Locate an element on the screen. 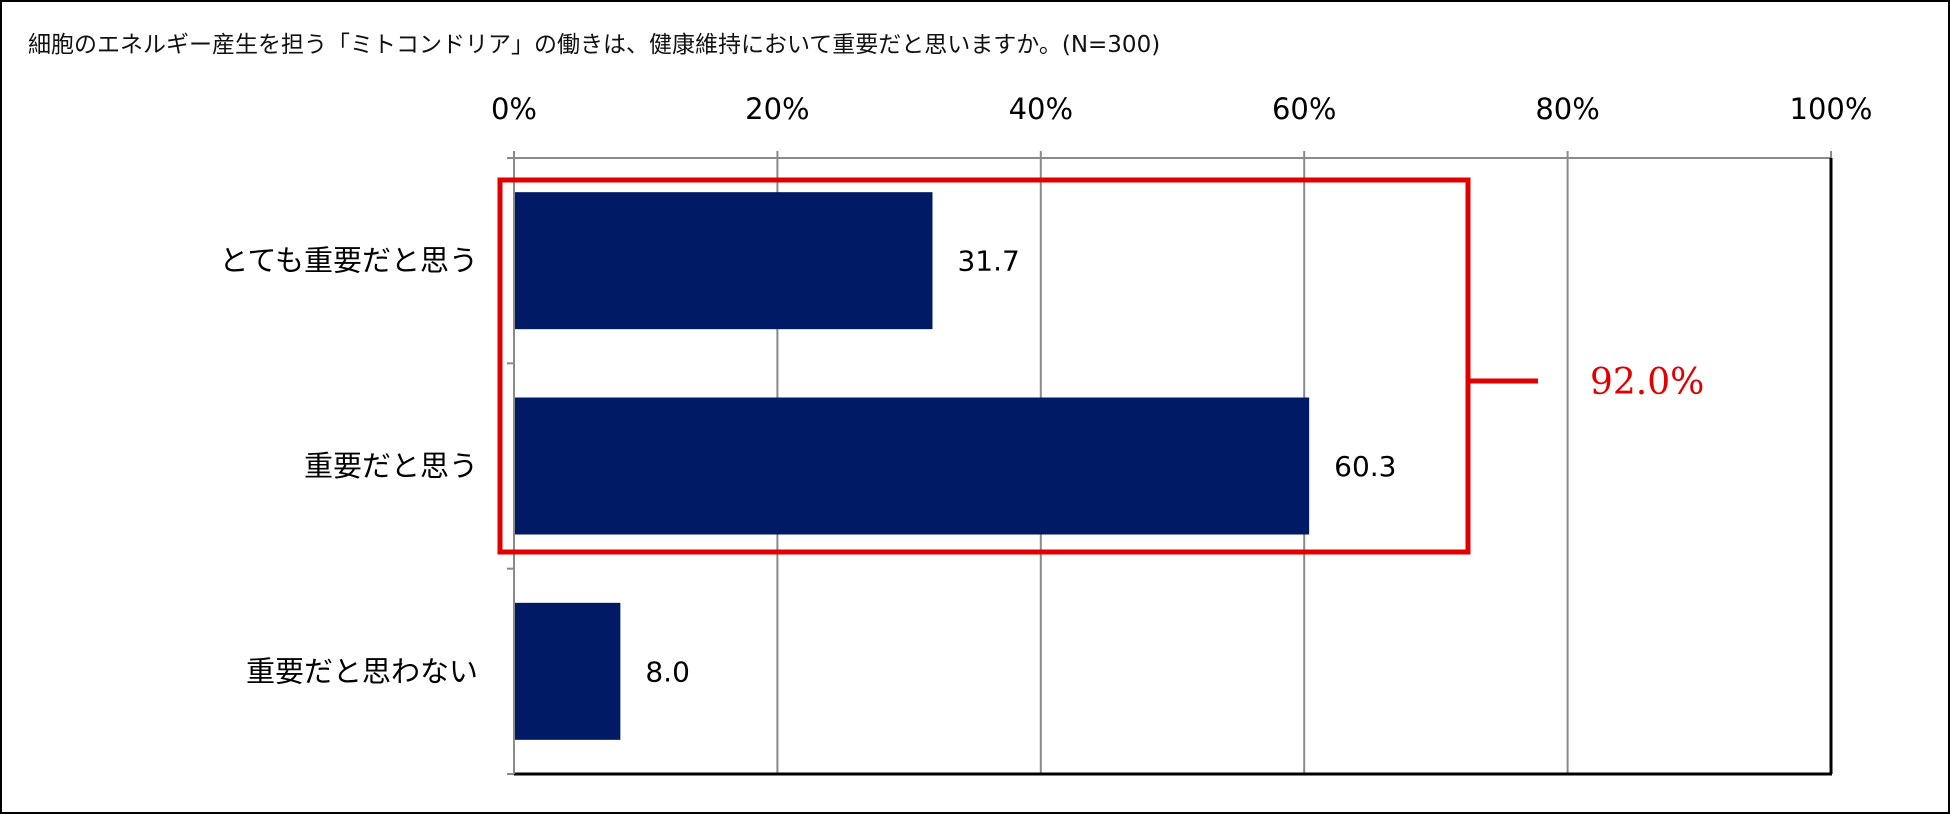 This screenshot has width=1950, height=814. data-label: 8.0 is located at coordinates (667, 671).